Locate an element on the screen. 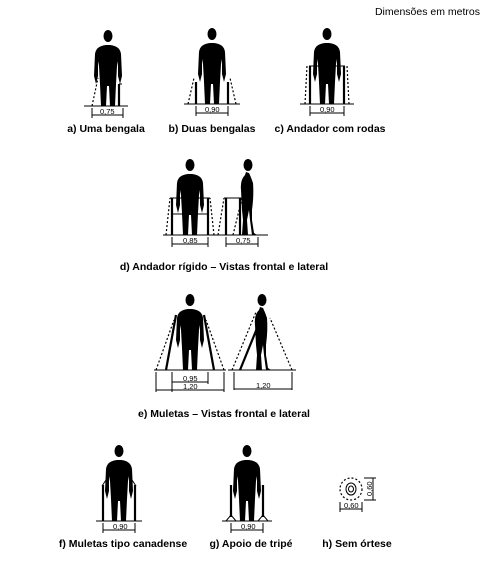 The image size is (489, 572). figure-c-wheeled-walker: 0,90 is located at coordinates (327, 72).